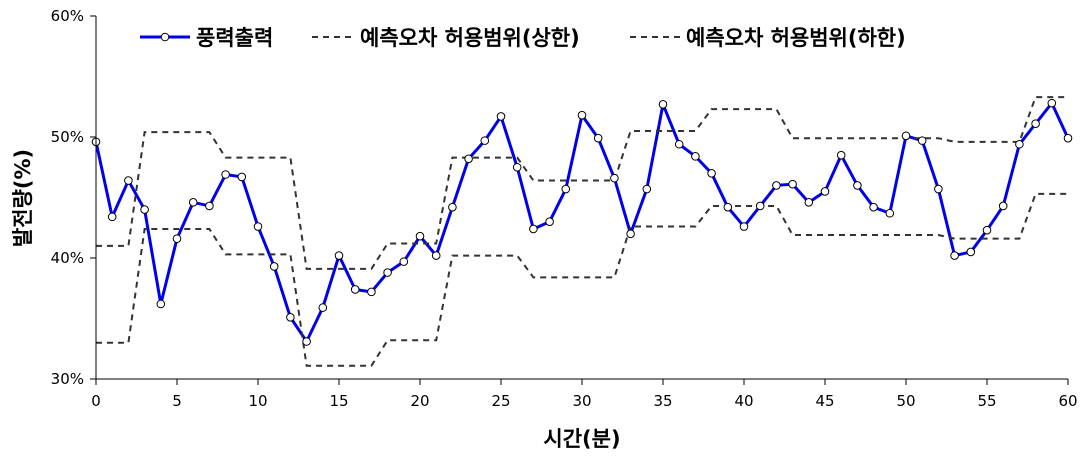 This screenshot has height=465, width=1081. Describe the element at coordinates (234, 38) in the screenshot. I see `legend-label-wind-output: 풍력출력` at that location.